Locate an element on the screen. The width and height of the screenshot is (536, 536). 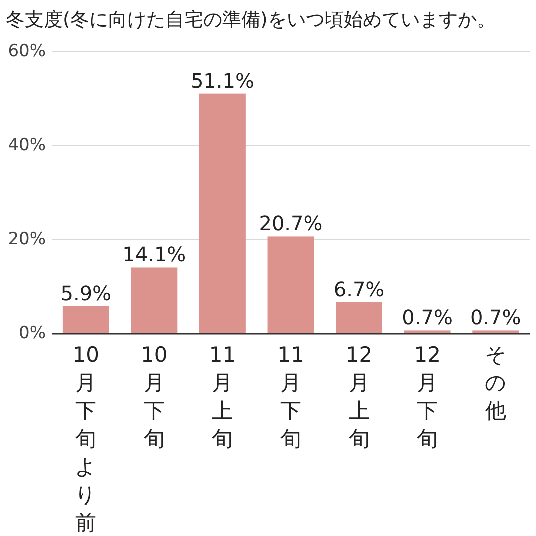
x-tick-label: 11月下旬 is located at coordinates (291, 397).